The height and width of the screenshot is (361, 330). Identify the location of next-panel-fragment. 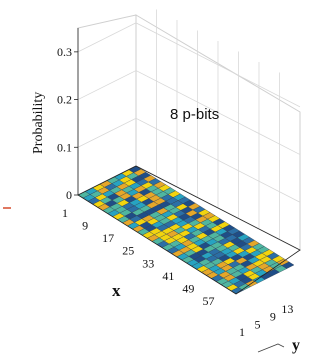
(271, 348).